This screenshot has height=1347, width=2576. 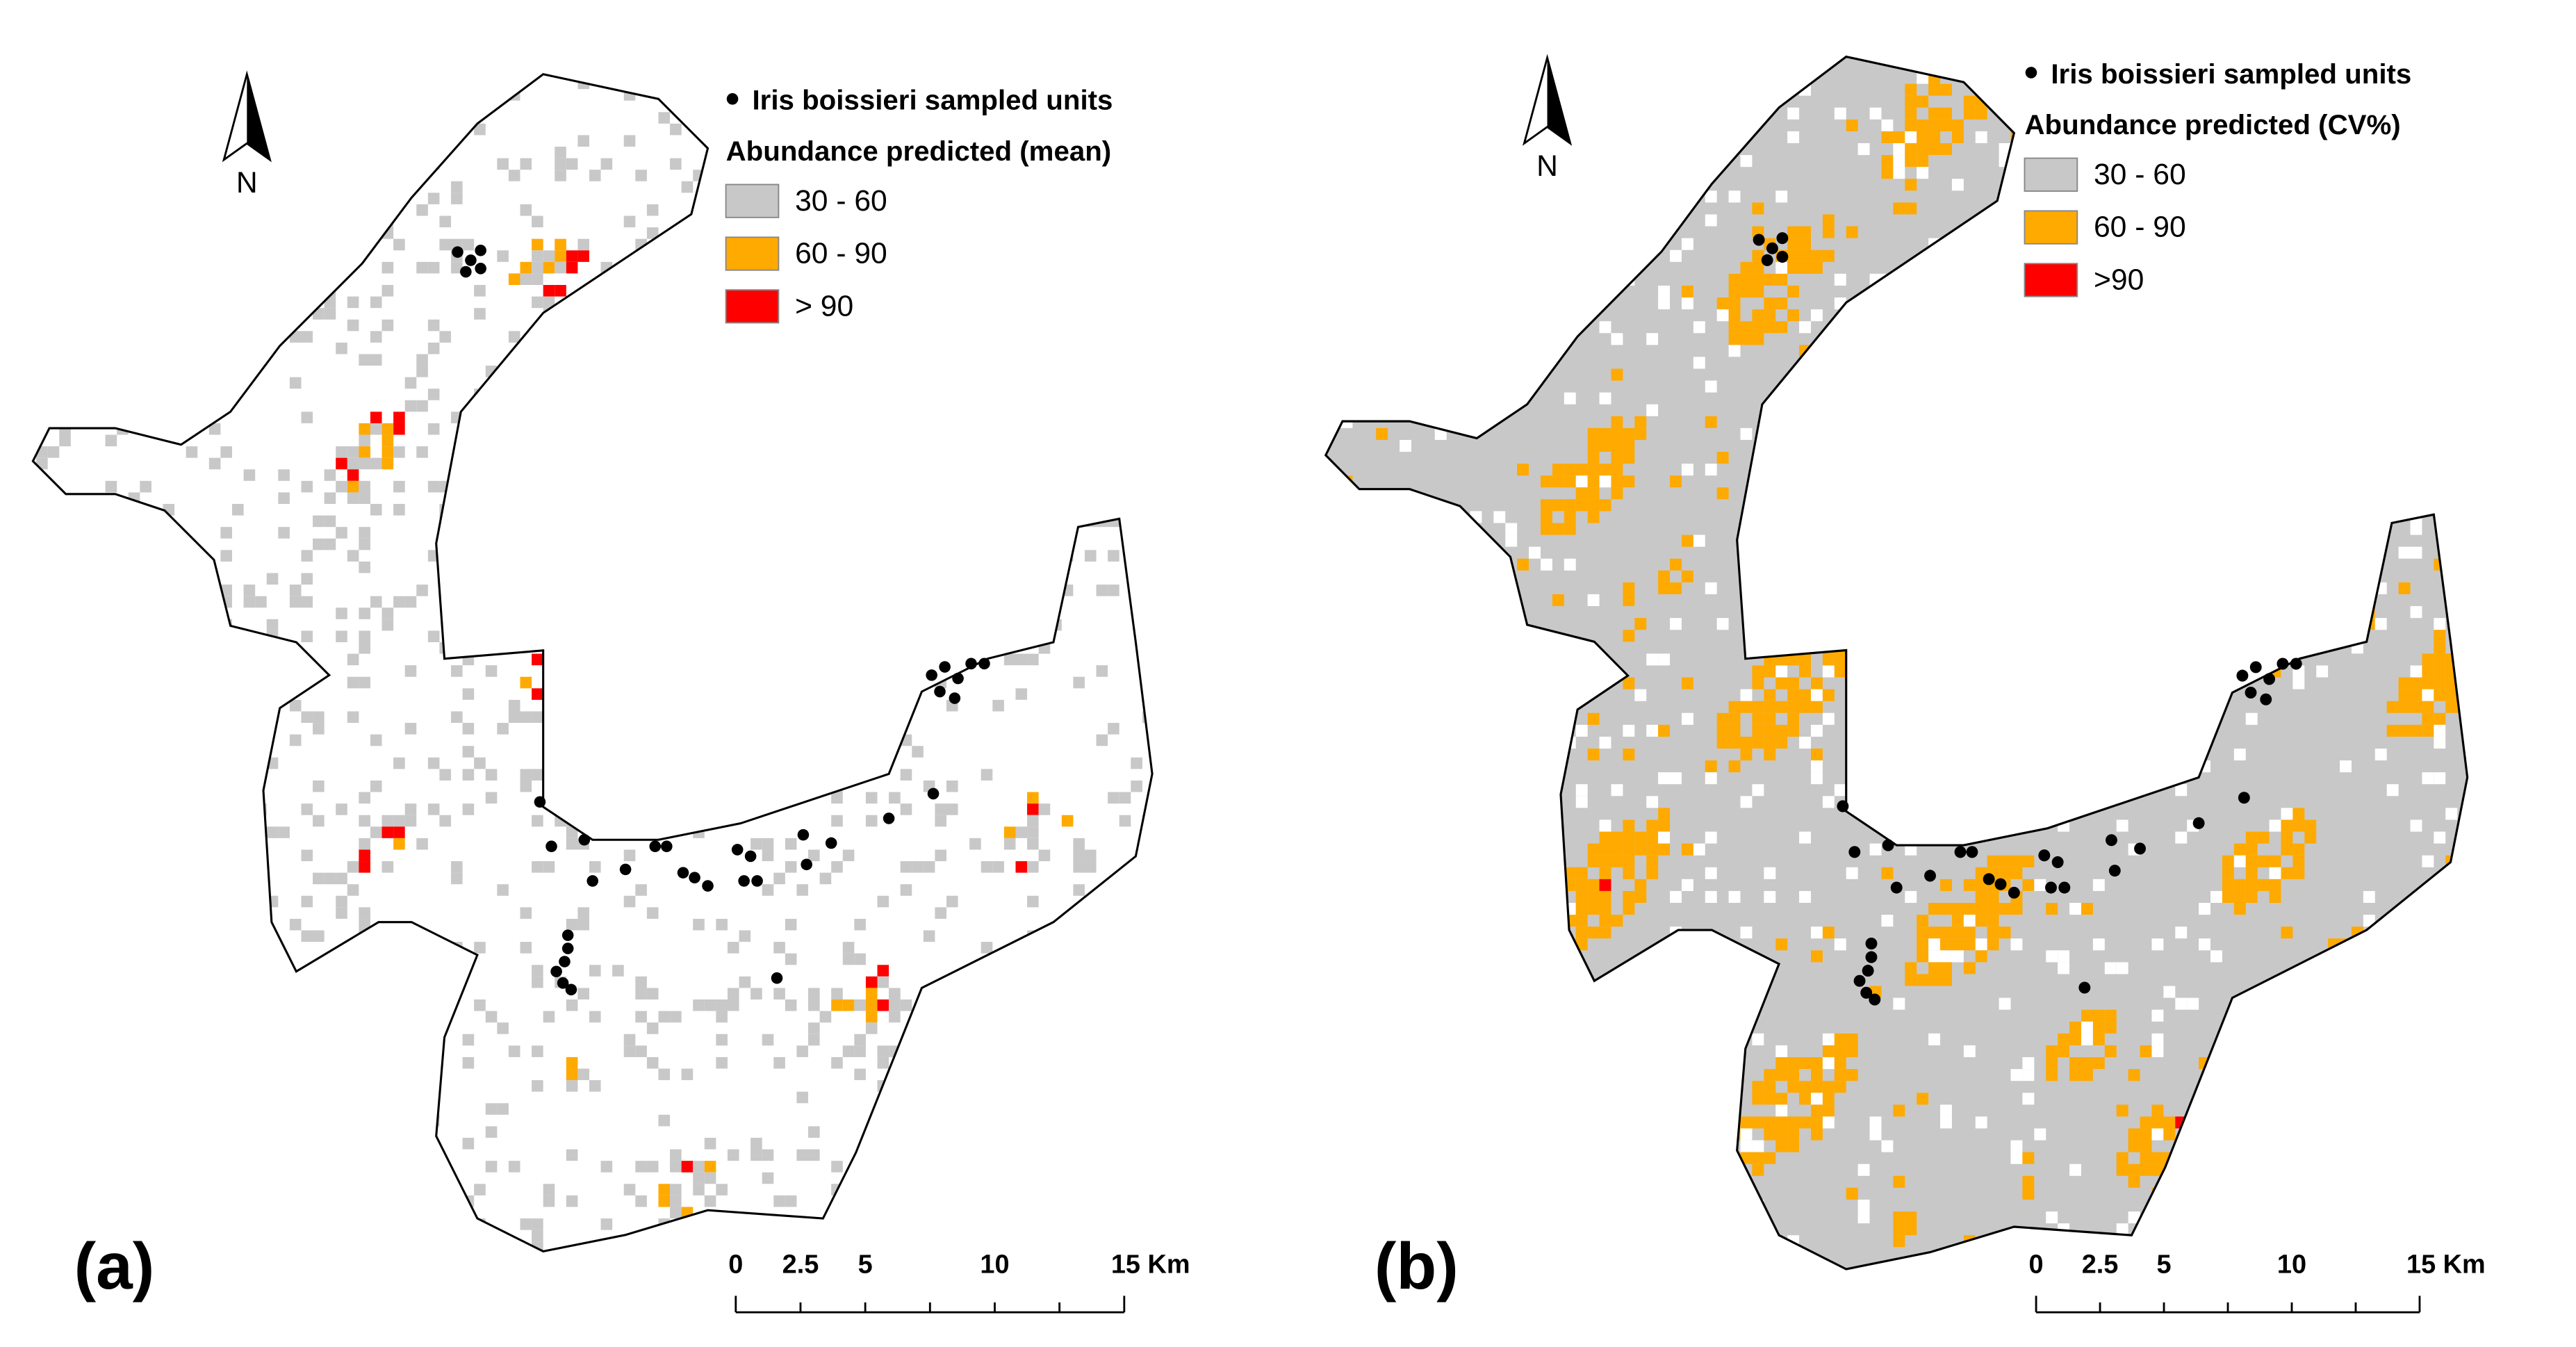 I want to click on scale-label: 10, so click(x=995, y=1265).